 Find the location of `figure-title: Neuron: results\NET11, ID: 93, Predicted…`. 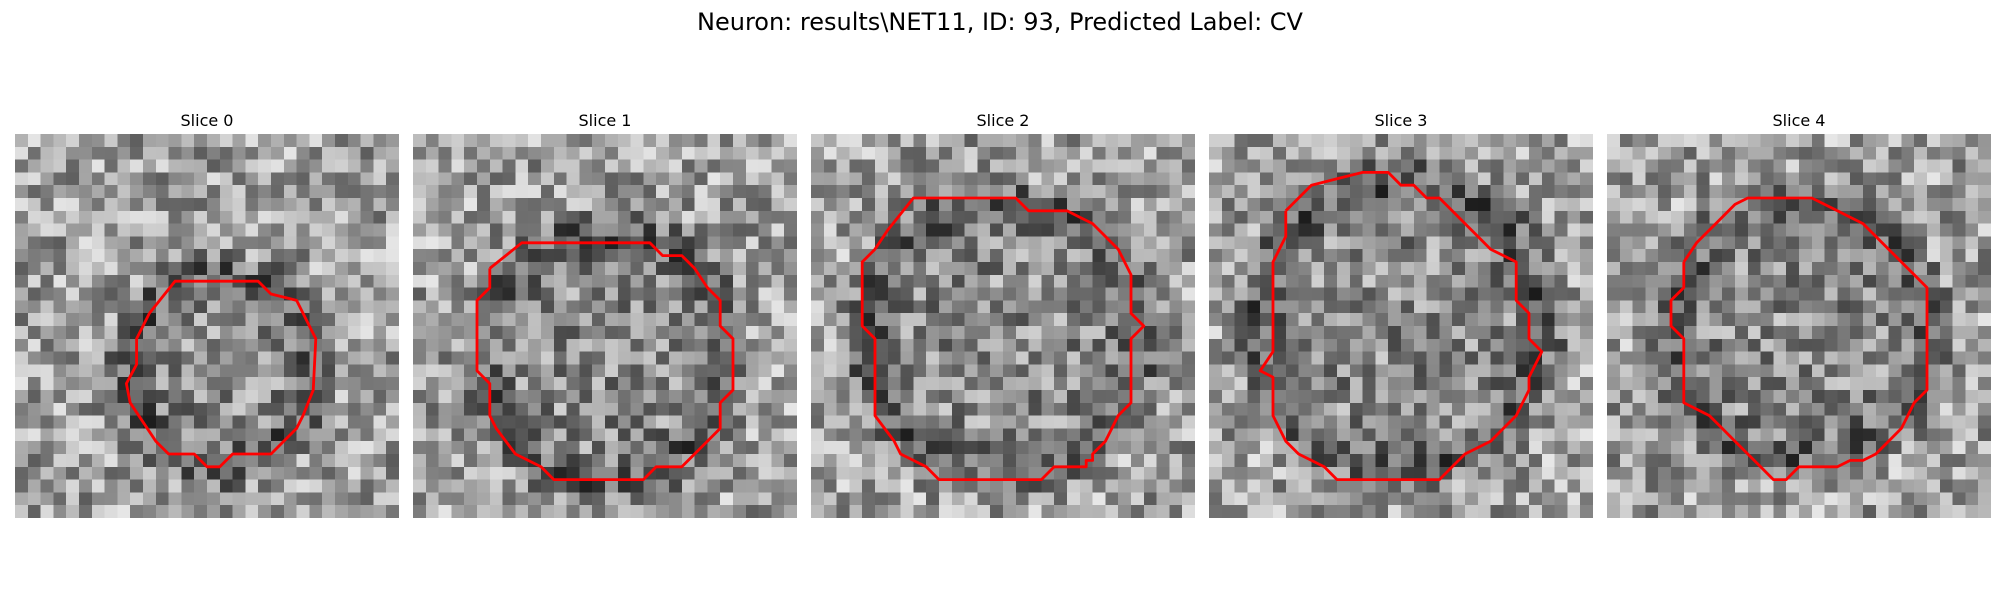

figure-title: Neuron: results\NET11, ID: 93, Predicted… is located at coordinates (1000, 22).